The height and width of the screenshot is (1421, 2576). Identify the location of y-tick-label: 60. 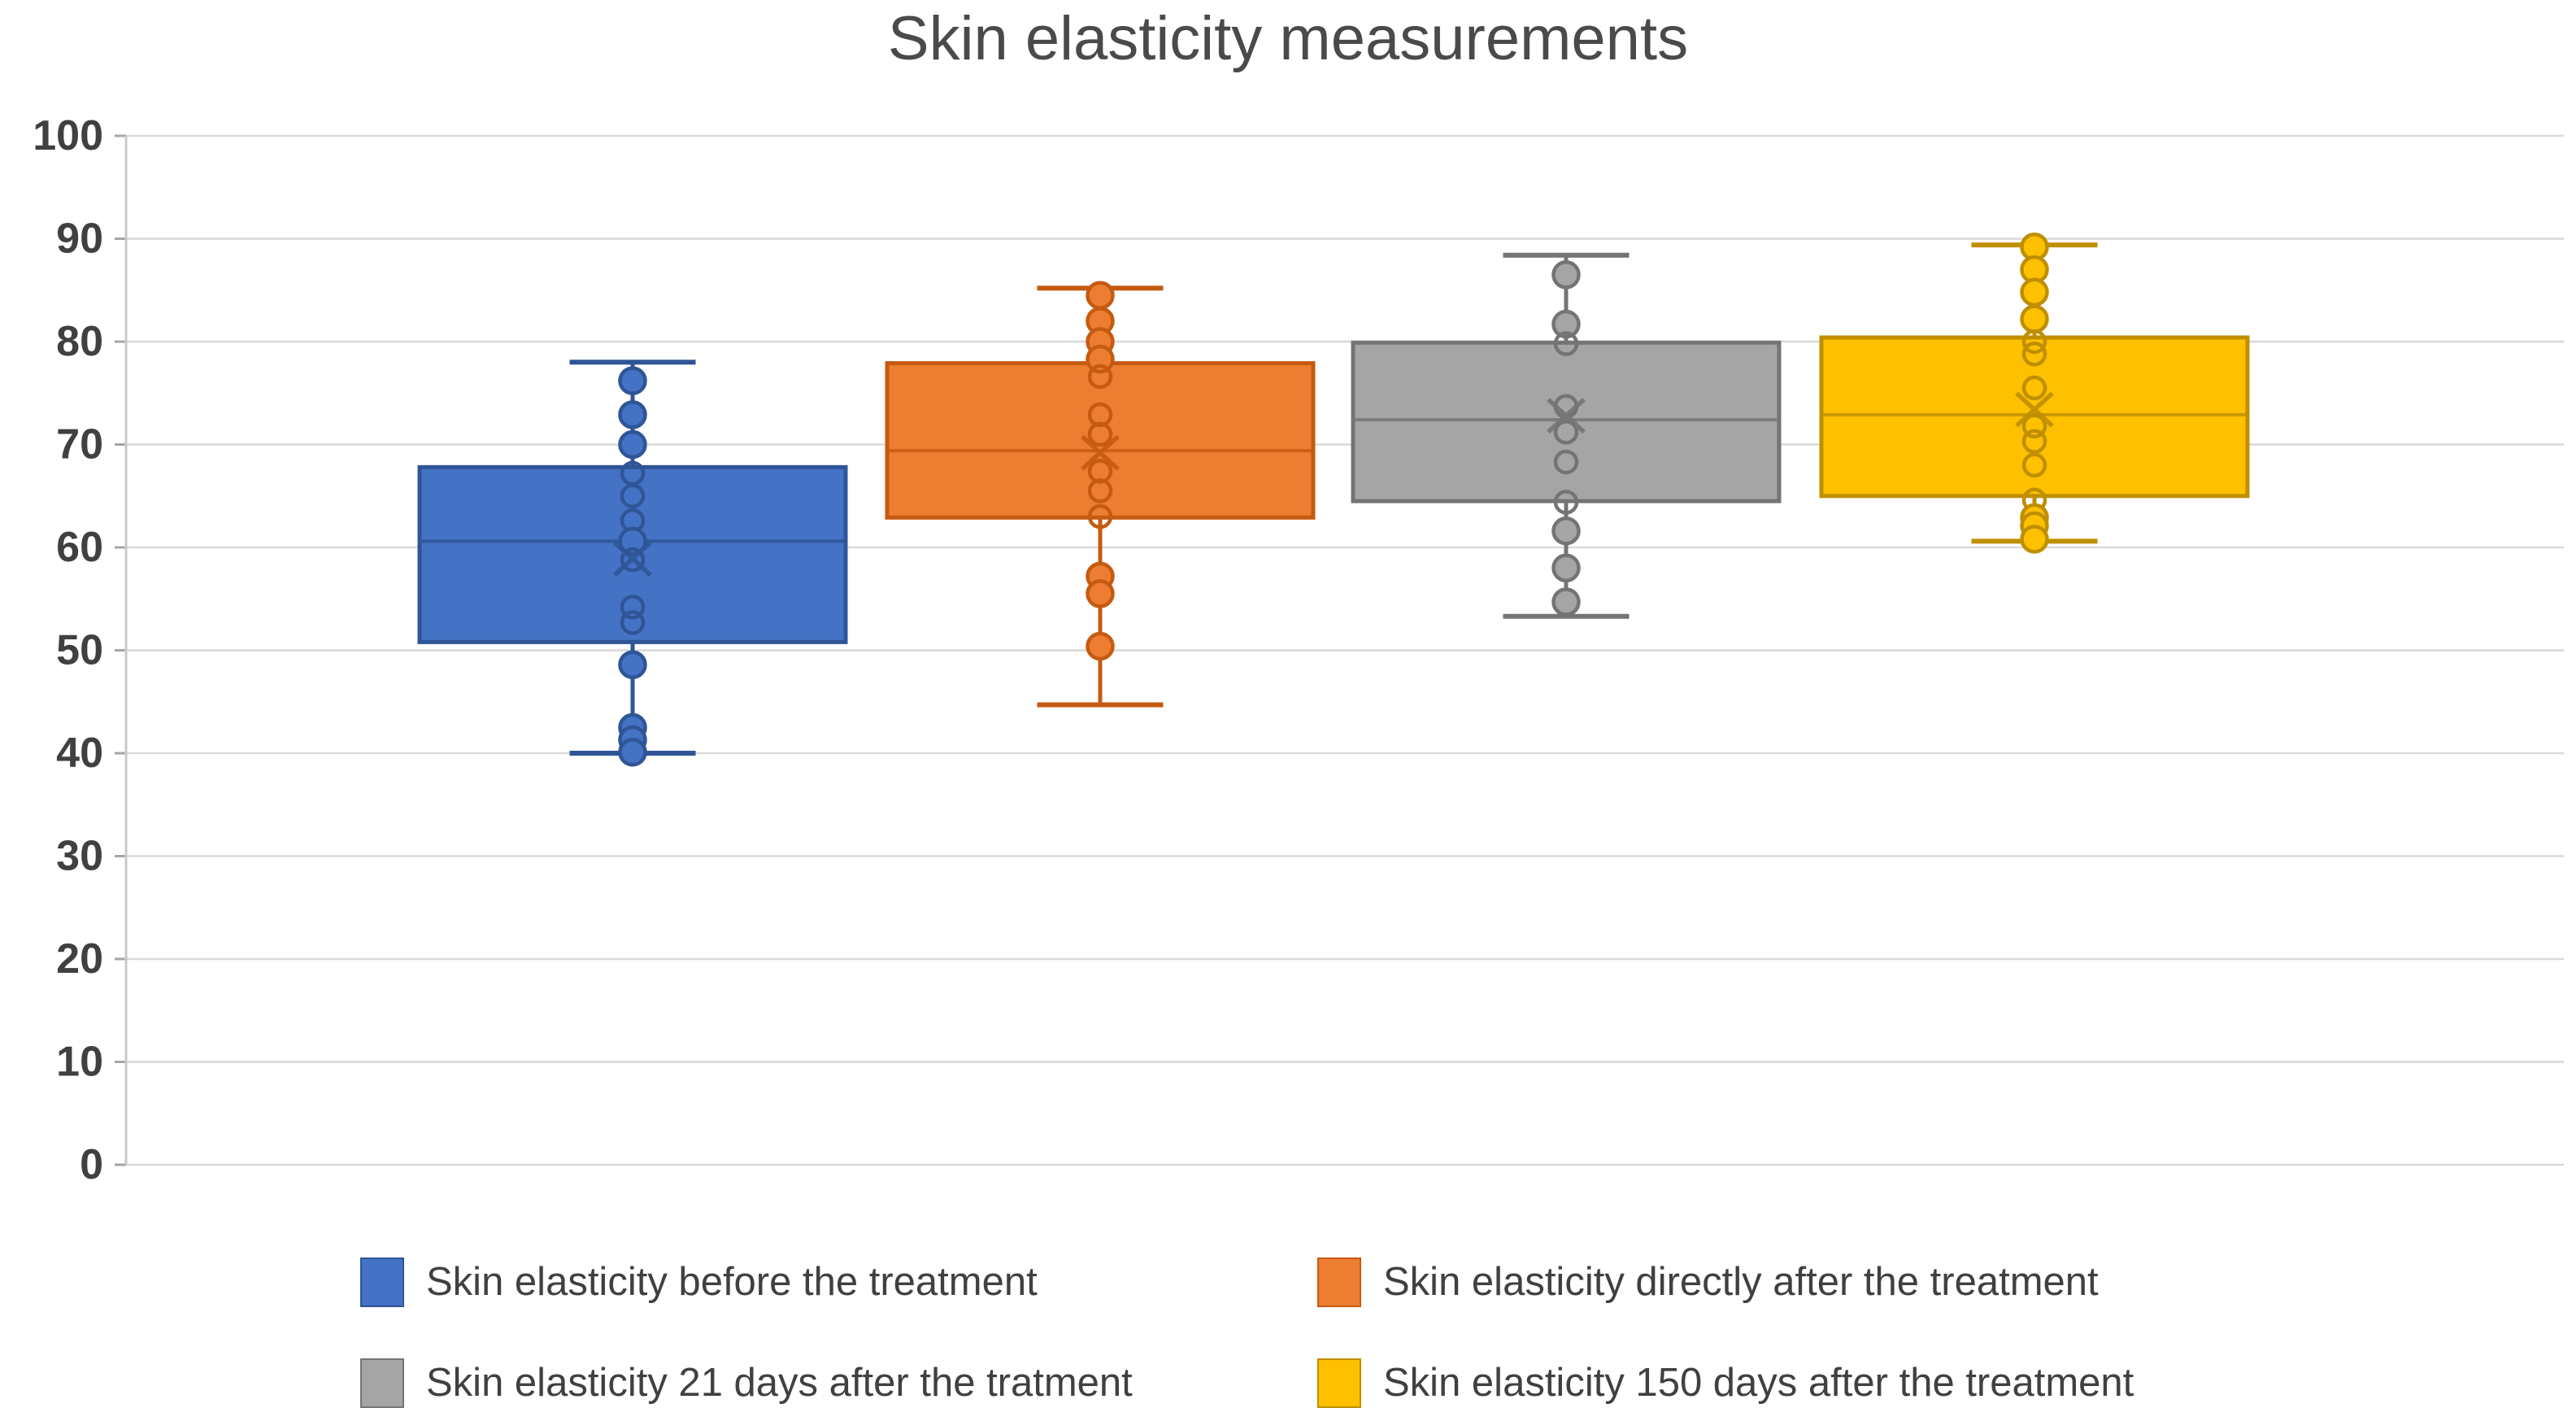
(80, 547).